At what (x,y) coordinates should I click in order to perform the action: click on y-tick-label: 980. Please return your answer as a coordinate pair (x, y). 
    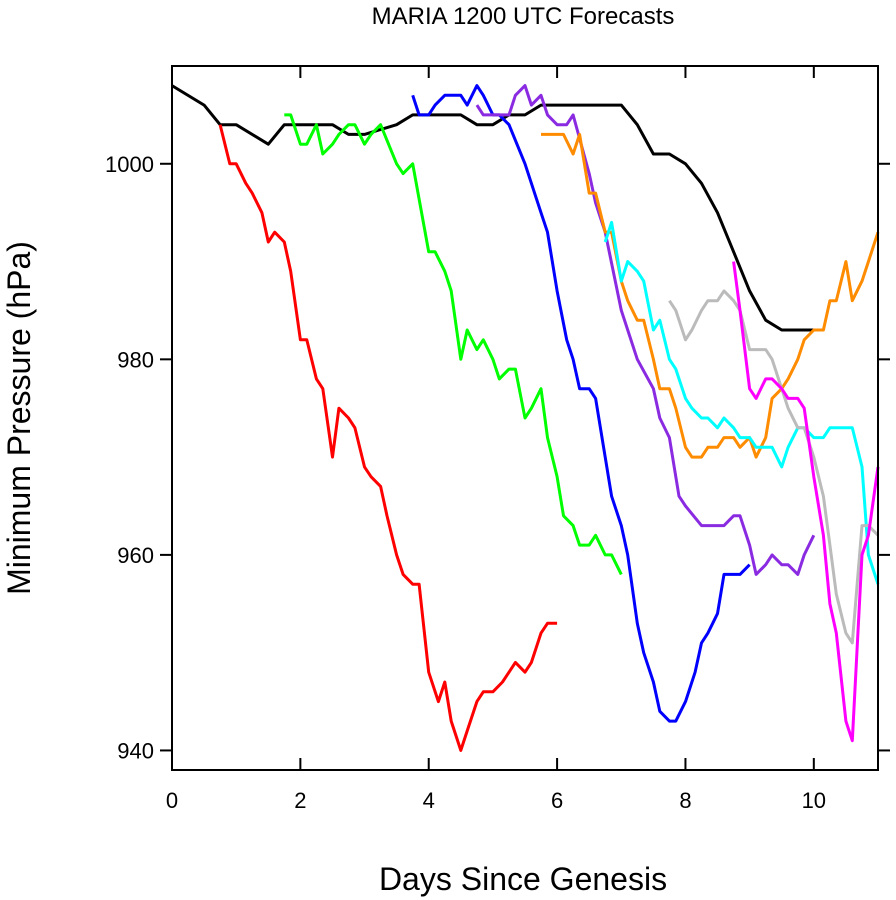
    Looking at the image, I should click on (135, 359).